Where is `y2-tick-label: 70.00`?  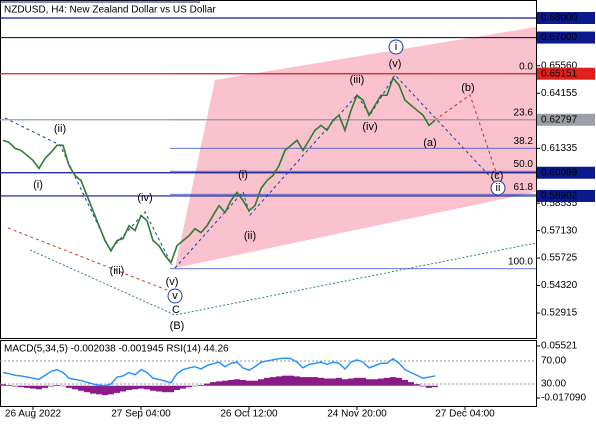 y2-tick-label: 70.00 is located at coordinates (553, 361).